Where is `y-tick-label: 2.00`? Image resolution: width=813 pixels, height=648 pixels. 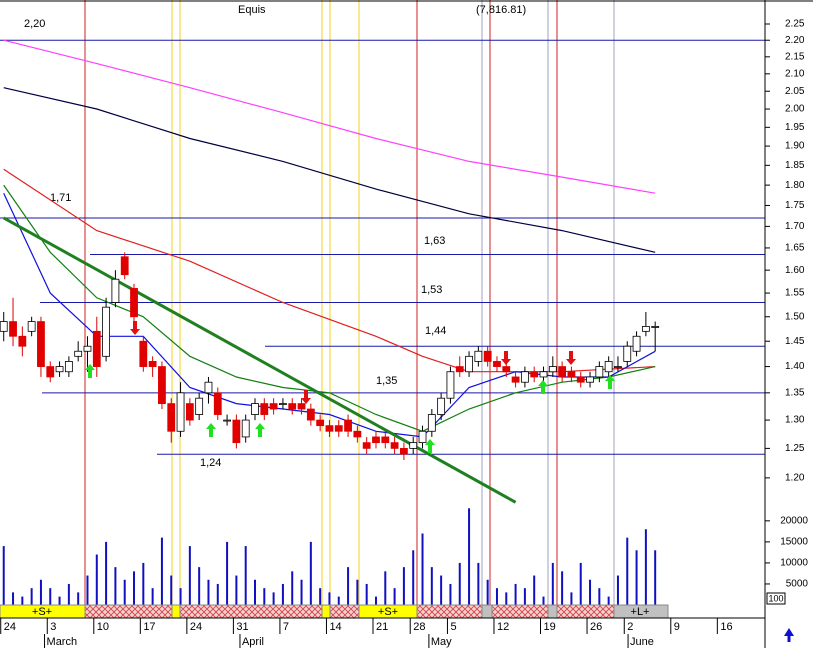
y-tick-label: 2.00 is located at coordinates (795, 109).